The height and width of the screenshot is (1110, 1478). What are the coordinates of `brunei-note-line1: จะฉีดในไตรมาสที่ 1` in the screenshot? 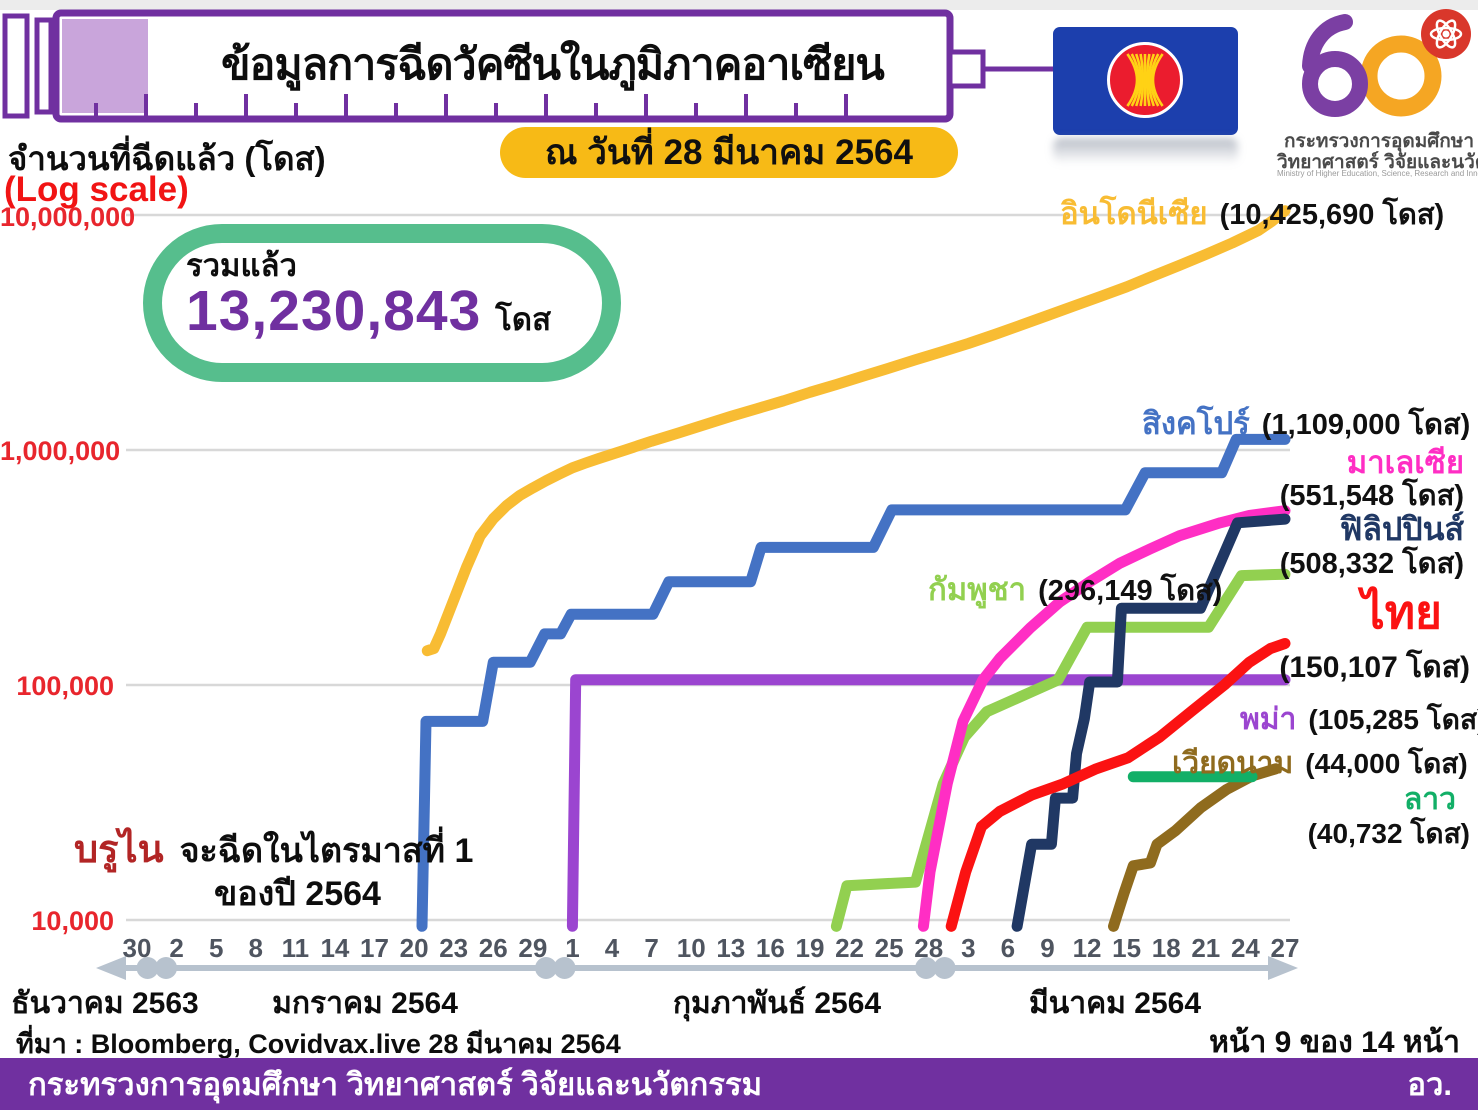 It's located at (326, 851).